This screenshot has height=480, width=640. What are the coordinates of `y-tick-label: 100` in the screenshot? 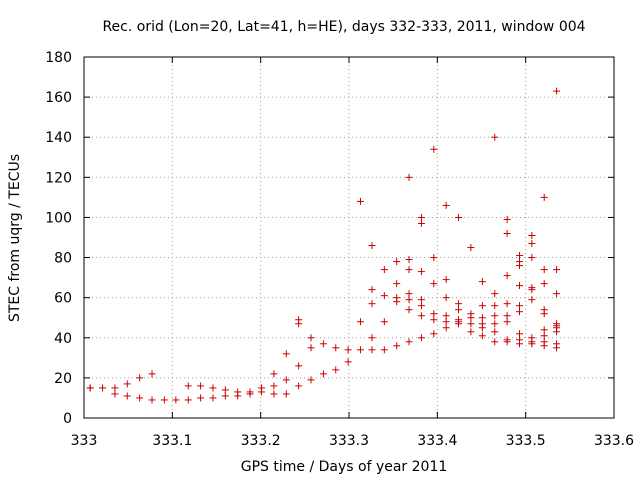 It's located at (58, 218).